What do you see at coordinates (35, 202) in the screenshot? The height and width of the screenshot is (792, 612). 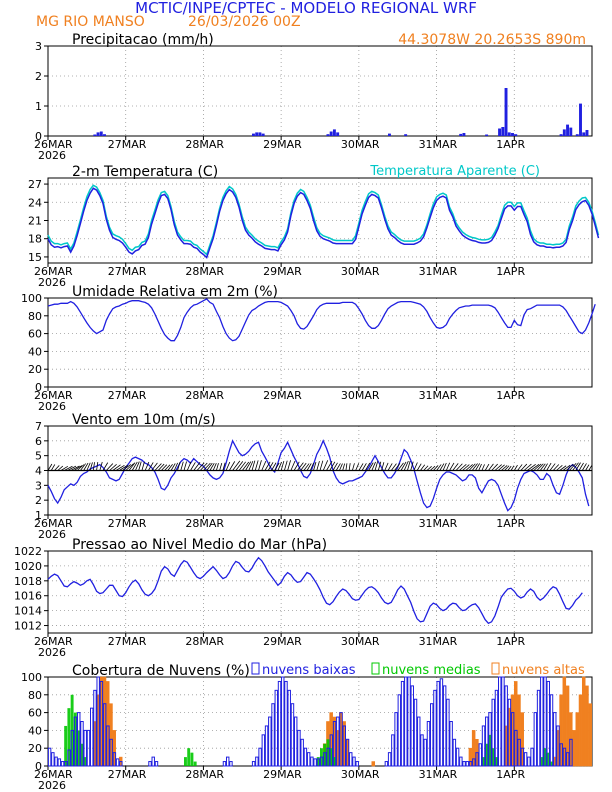 I see `y-tick-label: 24` at bounding box center [35, 202].